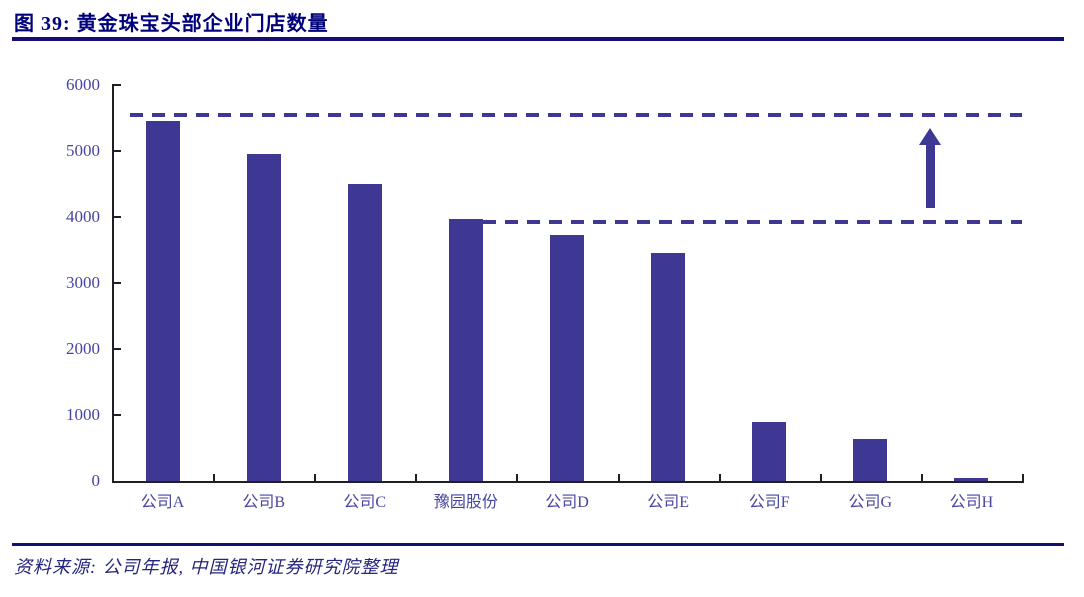 The width and height of the screenshot is (1084, 597). Describe the element at coordinates (83, 414) in the screenshot. I see `y-axis-tick-label: 1000` at that location.